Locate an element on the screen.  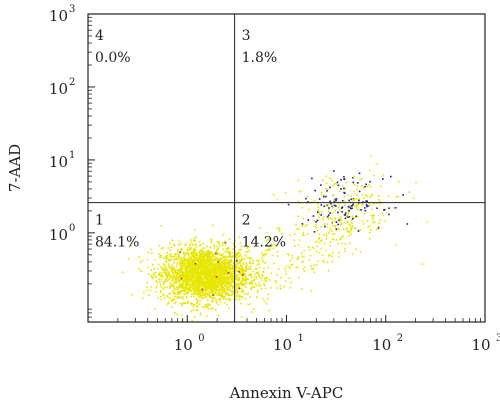
quadrant-4-percent: 0.0% is located at coordinates (113, 58).